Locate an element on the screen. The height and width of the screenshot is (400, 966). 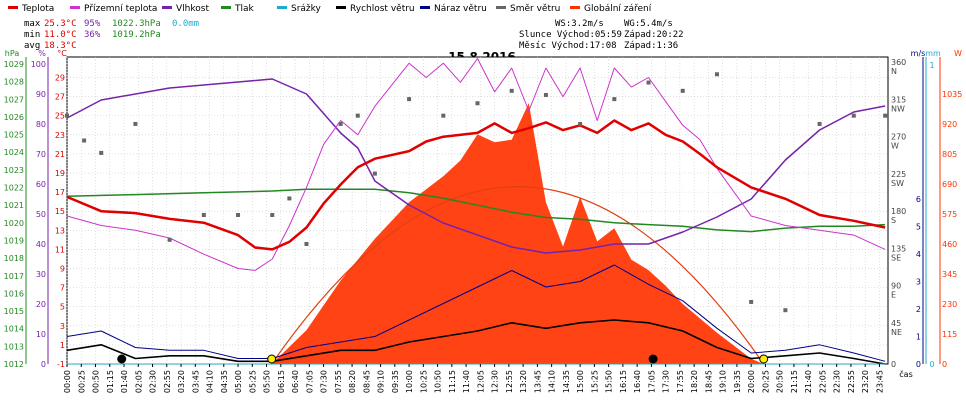
stats-min-press: 1019.2hPa is located at coordinates (136, 35).